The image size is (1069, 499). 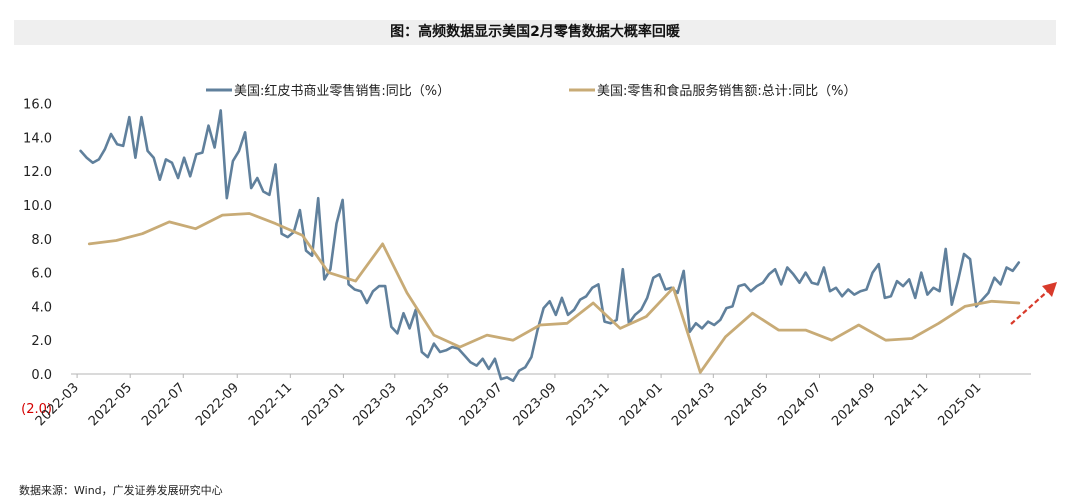 I want to click on trend-arrow-line, so click(x=1030, y=307).